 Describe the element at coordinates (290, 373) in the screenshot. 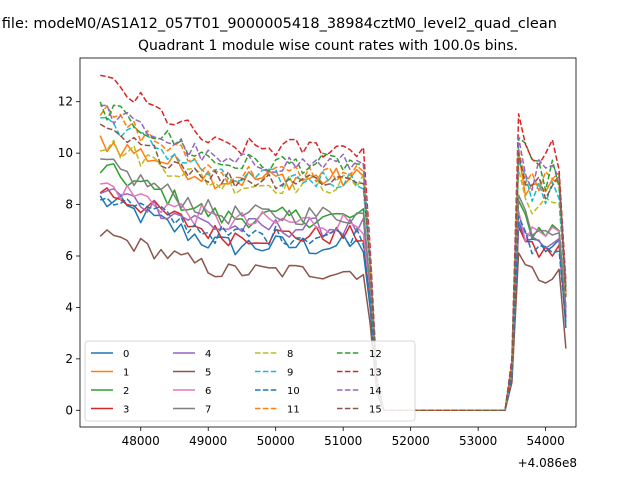

I see `legend-label-9: 9` at that location.